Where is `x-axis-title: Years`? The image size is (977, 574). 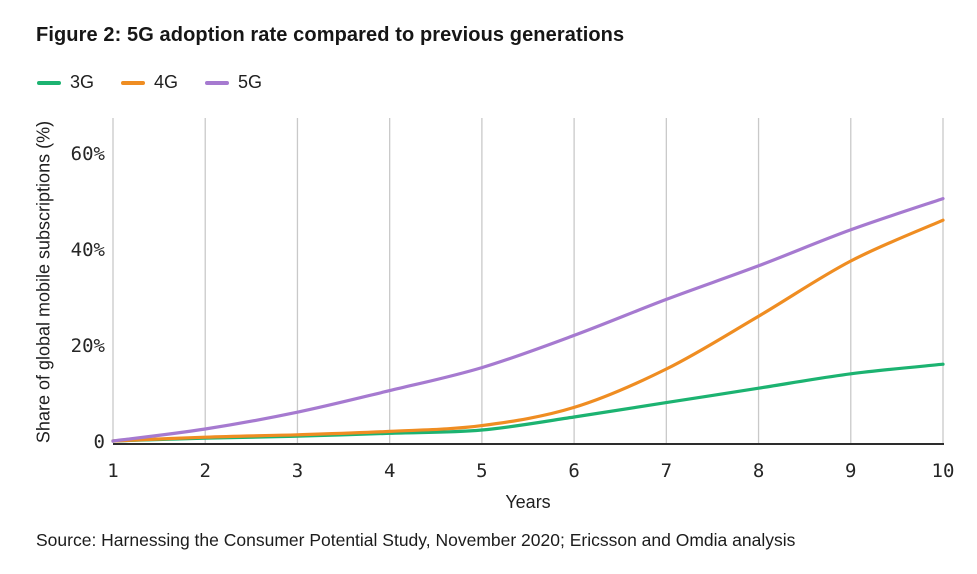
x-axis-title: Years is located at coordinates (528, 502).